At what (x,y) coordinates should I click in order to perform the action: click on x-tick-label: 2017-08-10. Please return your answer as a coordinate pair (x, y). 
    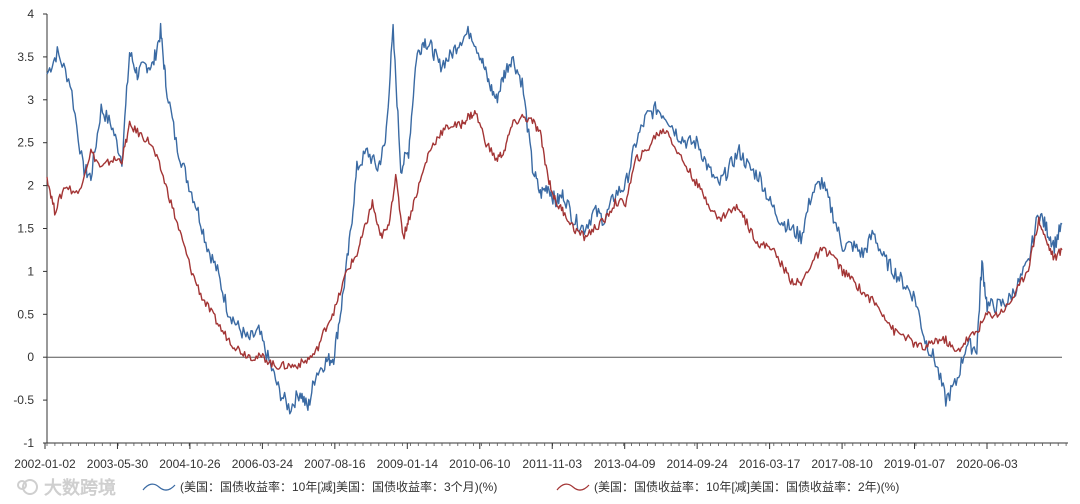
    Looking at the image, I should click on (842, 464).